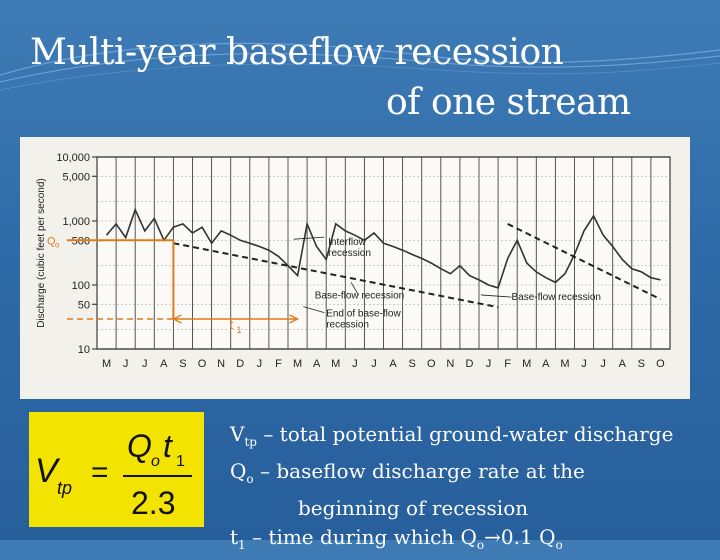 The image size is (720, 560). I want to click on formula-num-q-sub: o, so click(155, 461).